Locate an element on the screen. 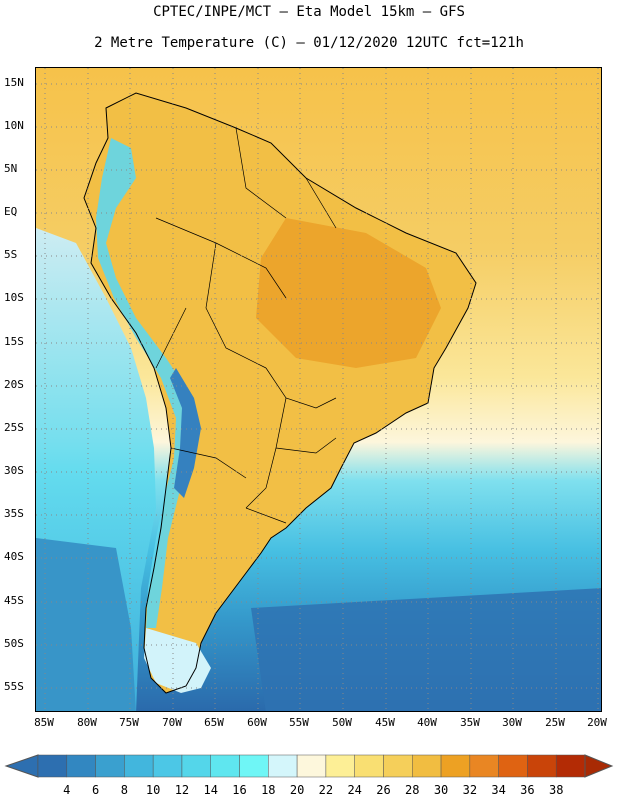  lon-tick-label: 50W is located at coordinates (342, 722).